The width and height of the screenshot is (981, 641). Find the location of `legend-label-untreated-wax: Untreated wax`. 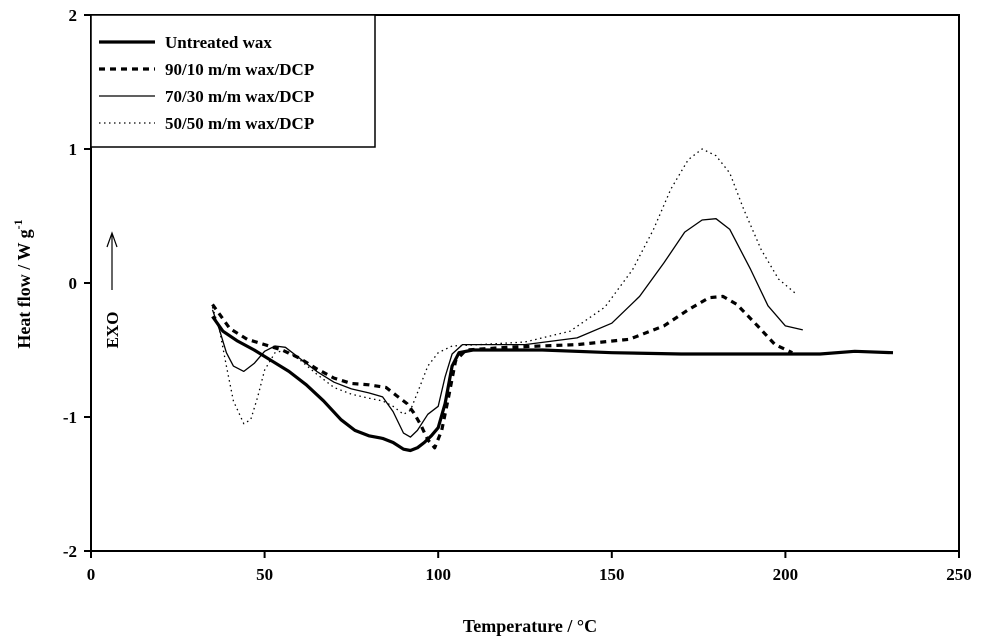

legend-label-untreated-wax: Untreated wax is located at coordinates (218, 42).